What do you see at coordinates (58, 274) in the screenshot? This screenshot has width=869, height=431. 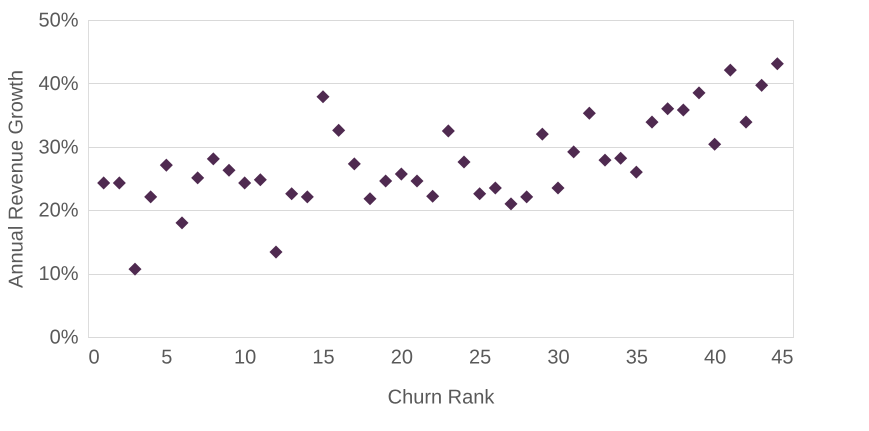 I see `y-tick-label: 10%` at bounding box center [58, 274].